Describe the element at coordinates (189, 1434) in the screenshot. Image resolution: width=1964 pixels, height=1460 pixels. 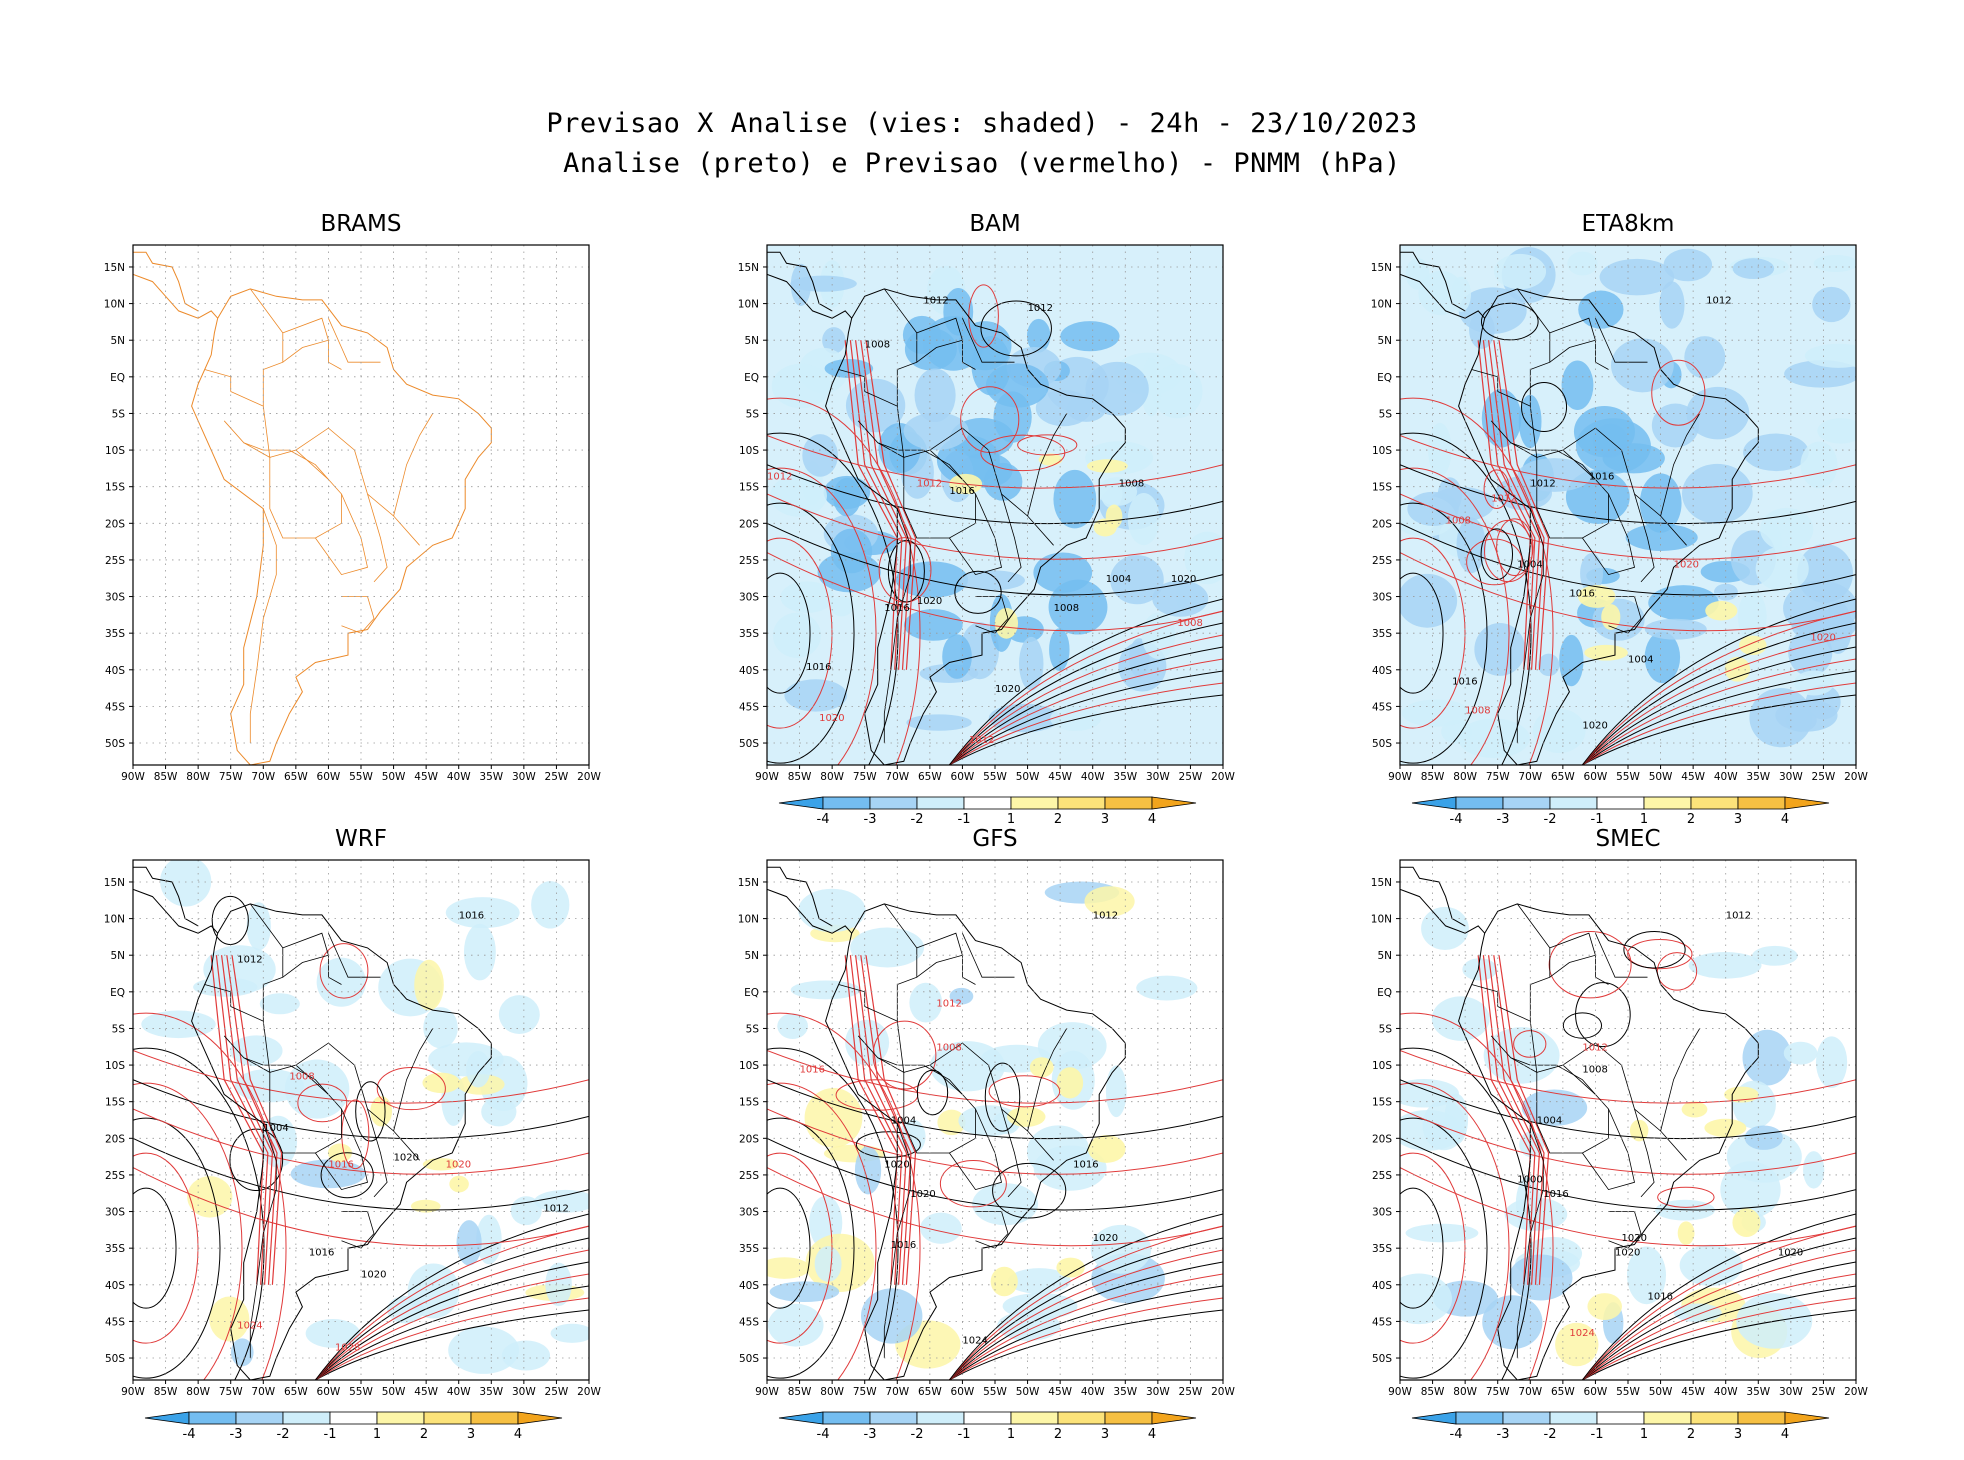
I see `colorbar-label: -4` at that location.